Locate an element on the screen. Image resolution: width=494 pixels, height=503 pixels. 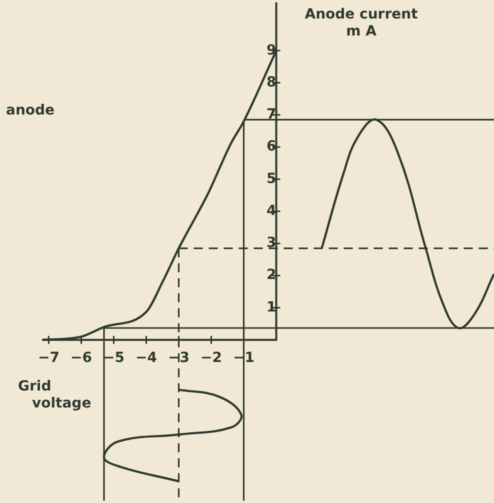
y-tick-label: 6 is located at coordinates (271, 146).